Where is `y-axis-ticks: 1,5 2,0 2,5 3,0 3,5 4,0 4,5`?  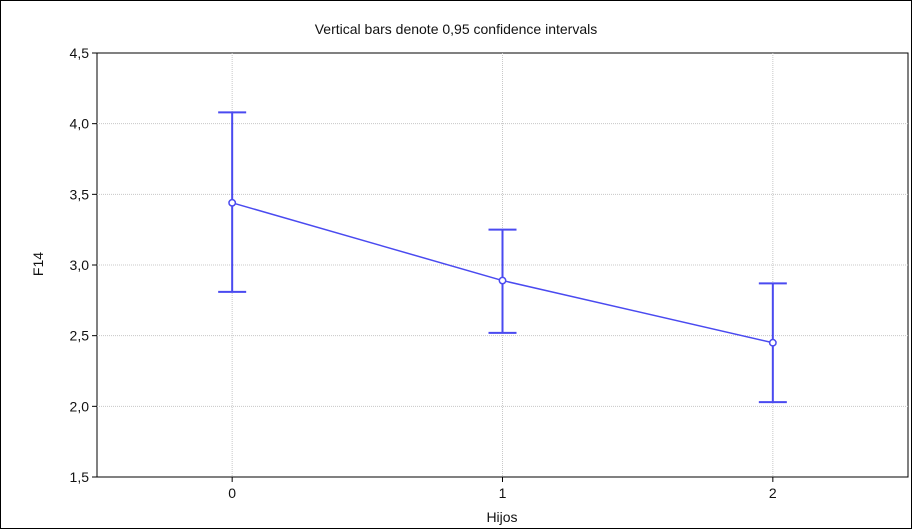
y-axis-ticks: 1,5 2,0 2,5 3,0 3,5 4,0 4,5 is located at coordinates (83, 265).